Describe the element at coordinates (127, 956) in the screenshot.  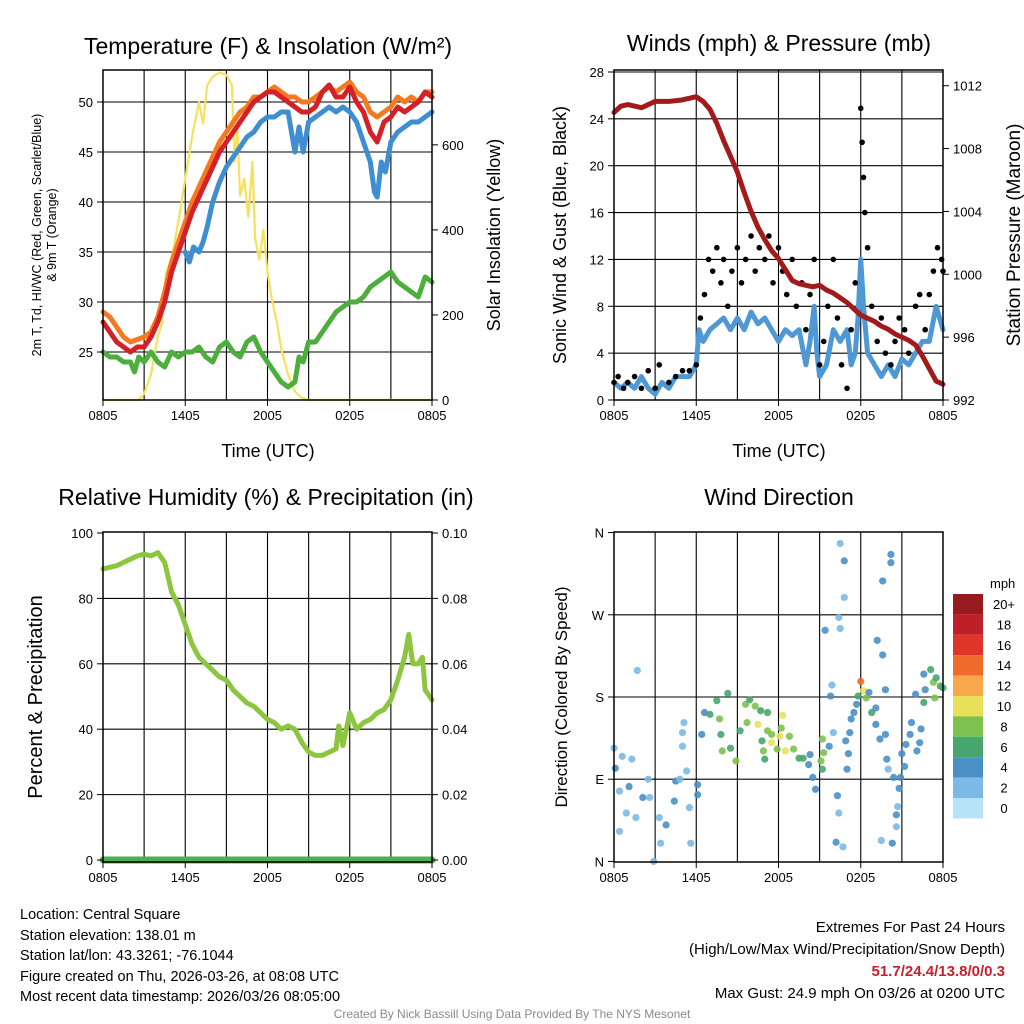
I see `station-latlon: Station lat/lon: 43.3261; -76.1044` at that location.